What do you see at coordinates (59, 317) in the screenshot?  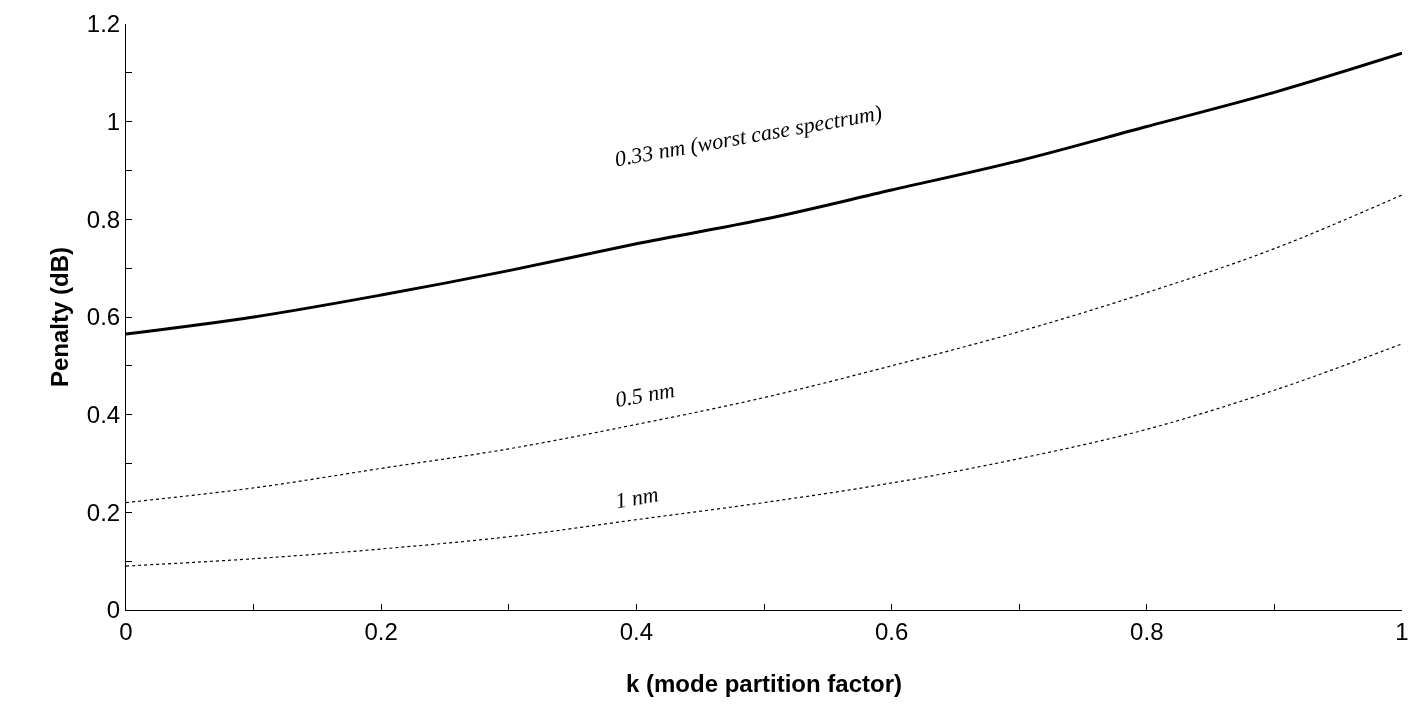 I see `y-axis-title: Penalty (dB)` at bounding box center [59, 317].